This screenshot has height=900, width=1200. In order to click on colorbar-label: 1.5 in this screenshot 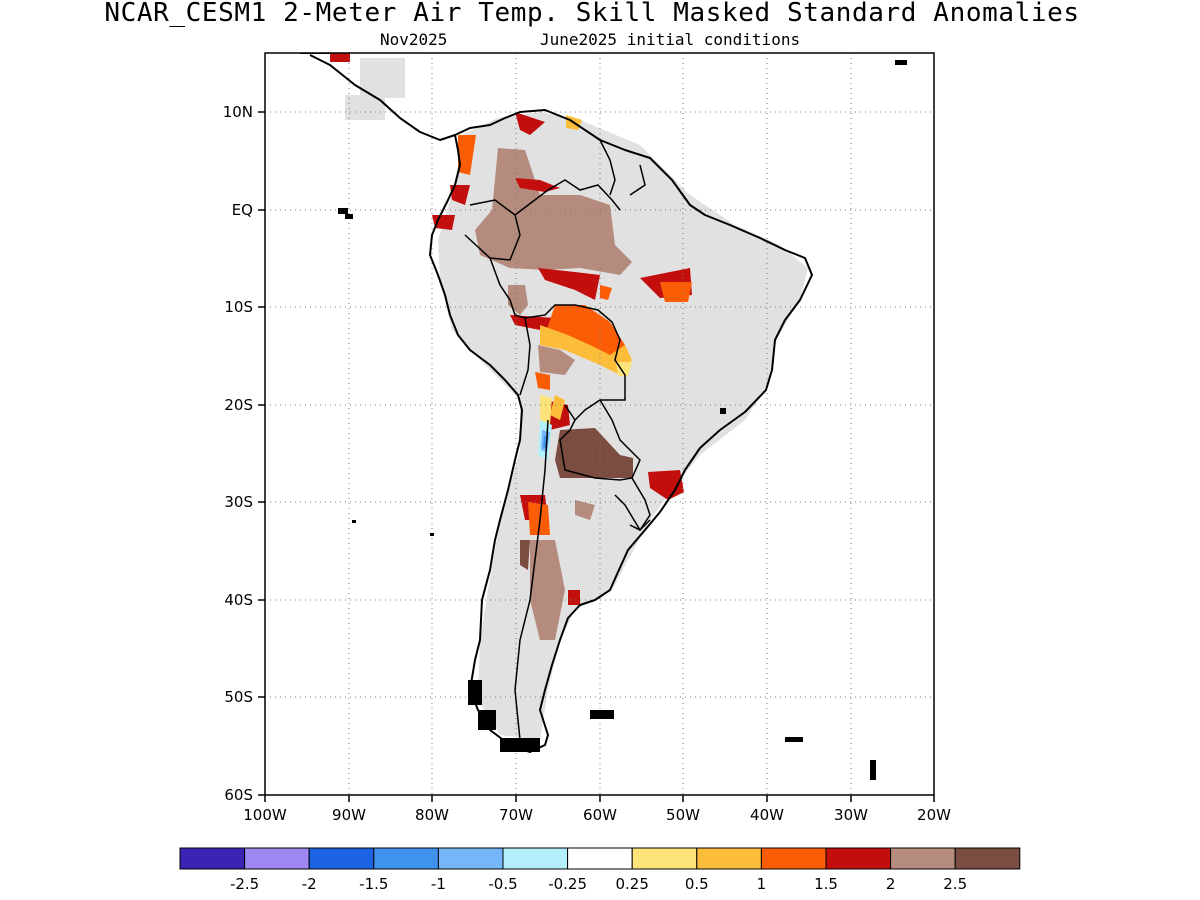, I will do `click(826, 884)`.